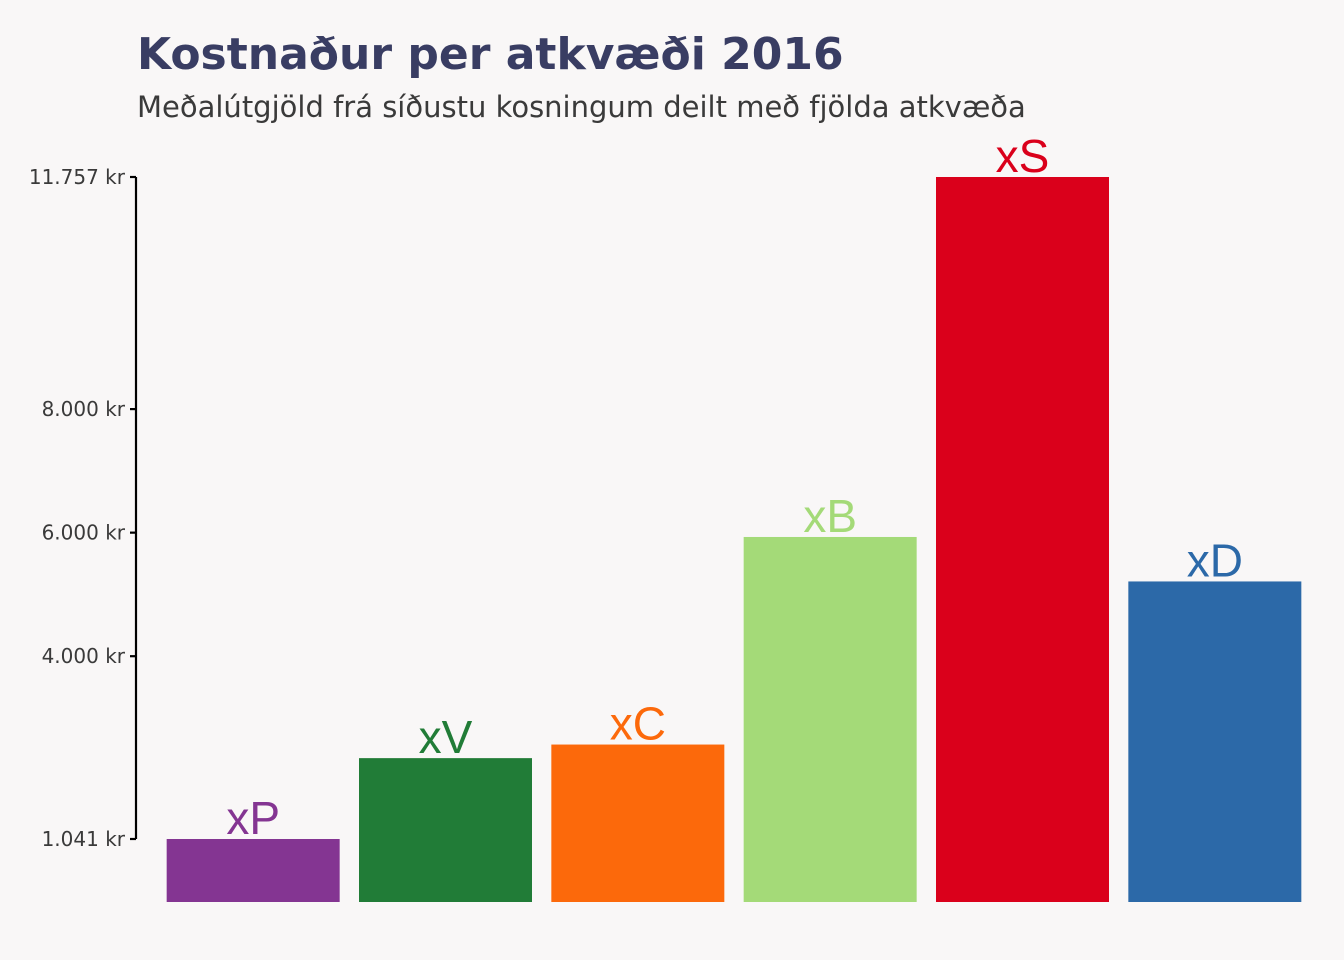 Image resolution: width=1344 pixels, height=960 pixels. I want to click on bar-label-xD: xD, so click(1215, 560).